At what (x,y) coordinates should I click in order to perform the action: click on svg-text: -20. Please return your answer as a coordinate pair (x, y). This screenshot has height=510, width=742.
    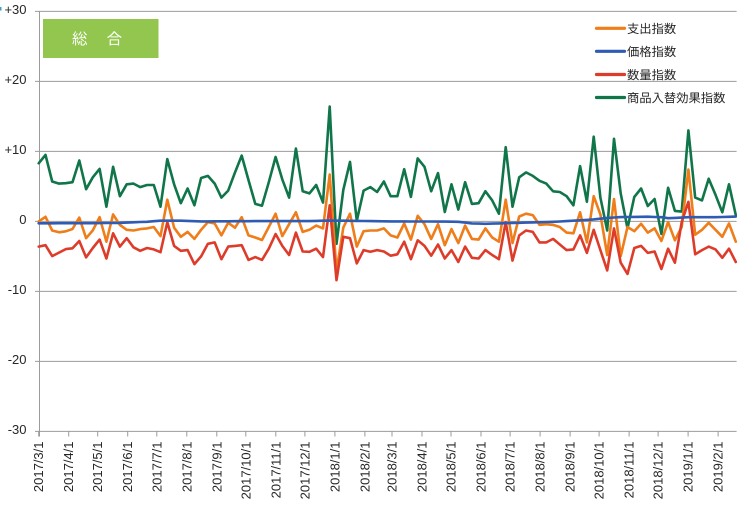
    Looking at the image, I should click on (17, 359).